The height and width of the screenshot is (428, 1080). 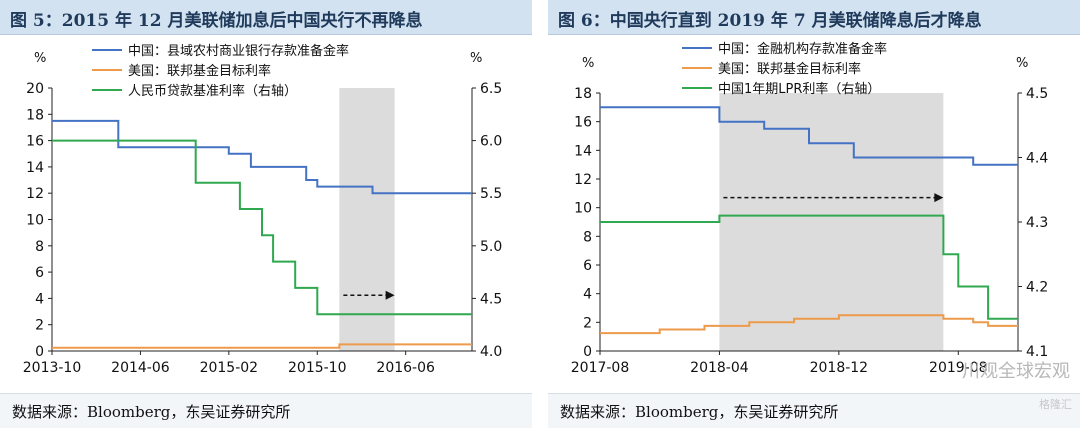 What do you see at coordinates (1037, 159) in the screenshot?
I see `right-tick-label: 4.4` at bounding box center [1037, 159].